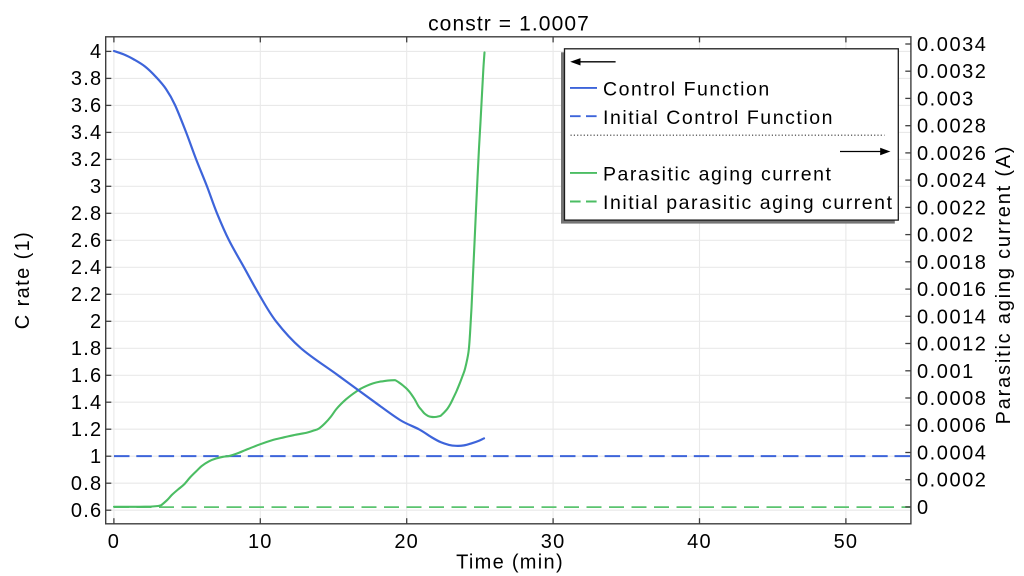  I want to click on svg-text:Initial parasitic aging curren: Initial parasitic aging current, so click(748, 203).